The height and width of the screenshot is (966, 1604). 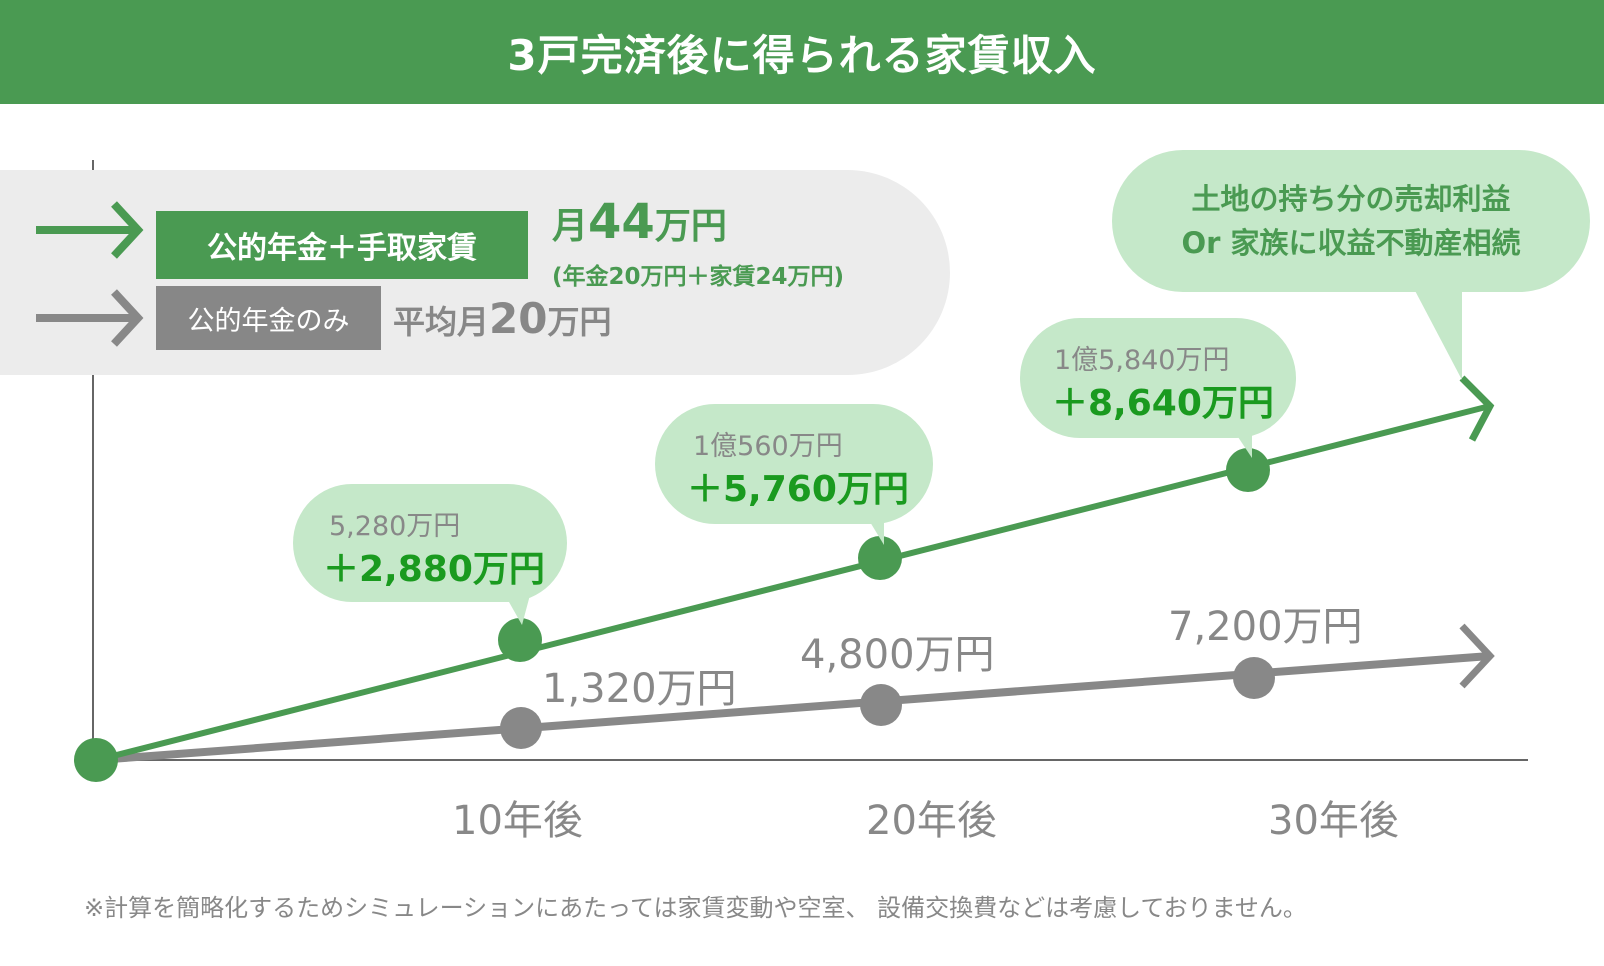 I want to click on gray-series, so click(x=795, y=693).